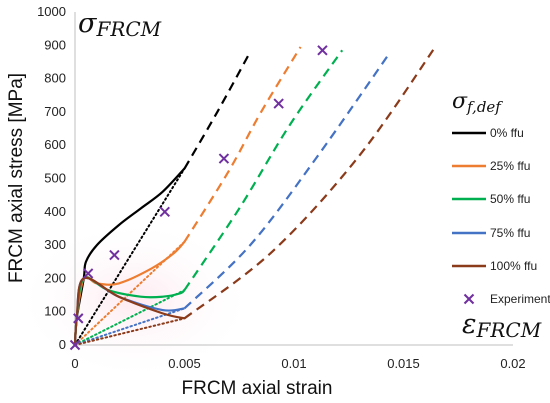 The height and width of the screenshot is (403, 550). What do you see at coordinates (469, 324) in the screenshot?
I see `x-symbol-main: ε` at bounding box center [469, 324].